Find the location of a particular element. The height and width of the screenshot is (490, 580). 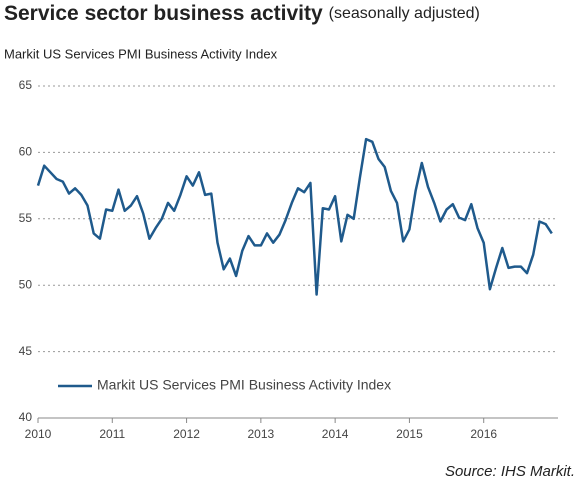

title-main: Service sector business activity is located at coordinates (163, 13).